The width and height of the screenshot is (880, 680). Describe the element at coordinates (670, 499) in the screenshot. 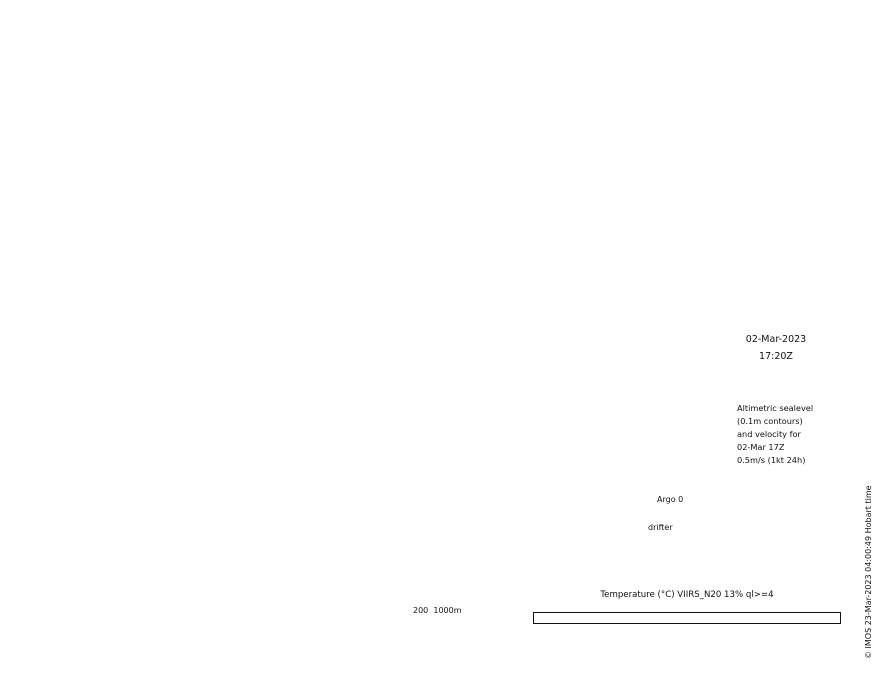

I see `argo-marker-label: Argo 0` at that location.